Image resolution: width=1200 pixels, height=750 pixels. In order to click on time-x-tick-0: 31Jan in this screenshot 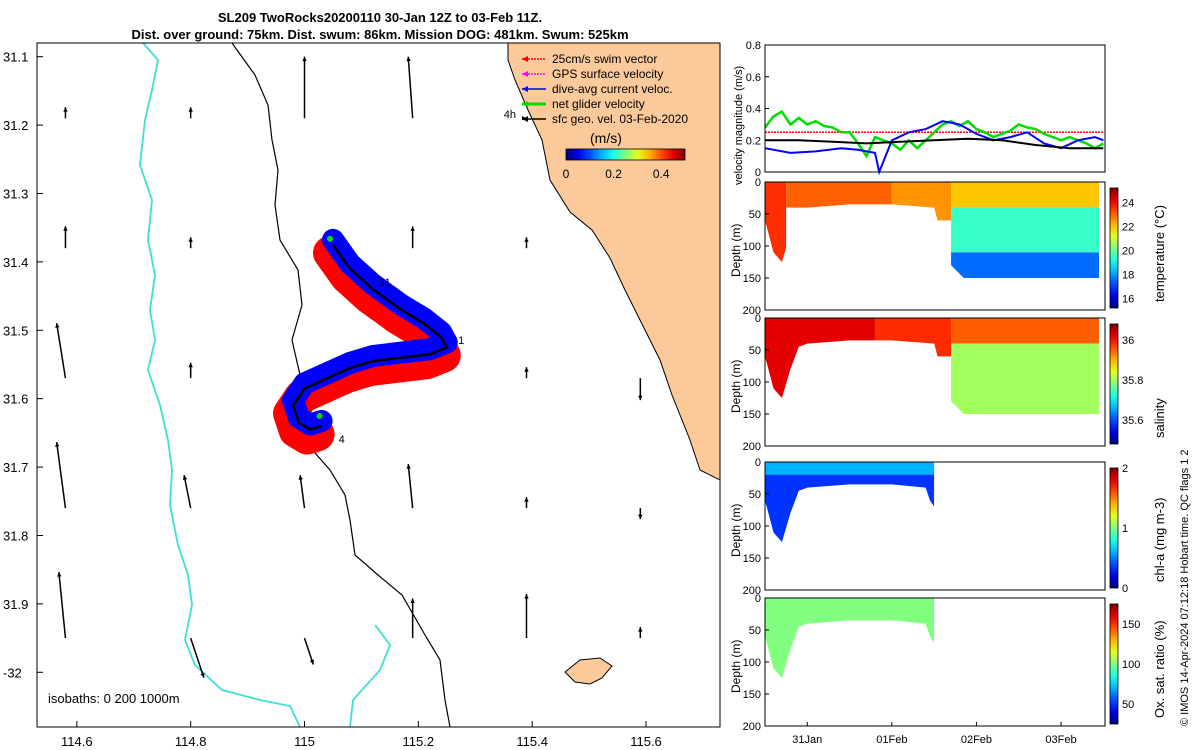, I will do `click(807, 740)`.